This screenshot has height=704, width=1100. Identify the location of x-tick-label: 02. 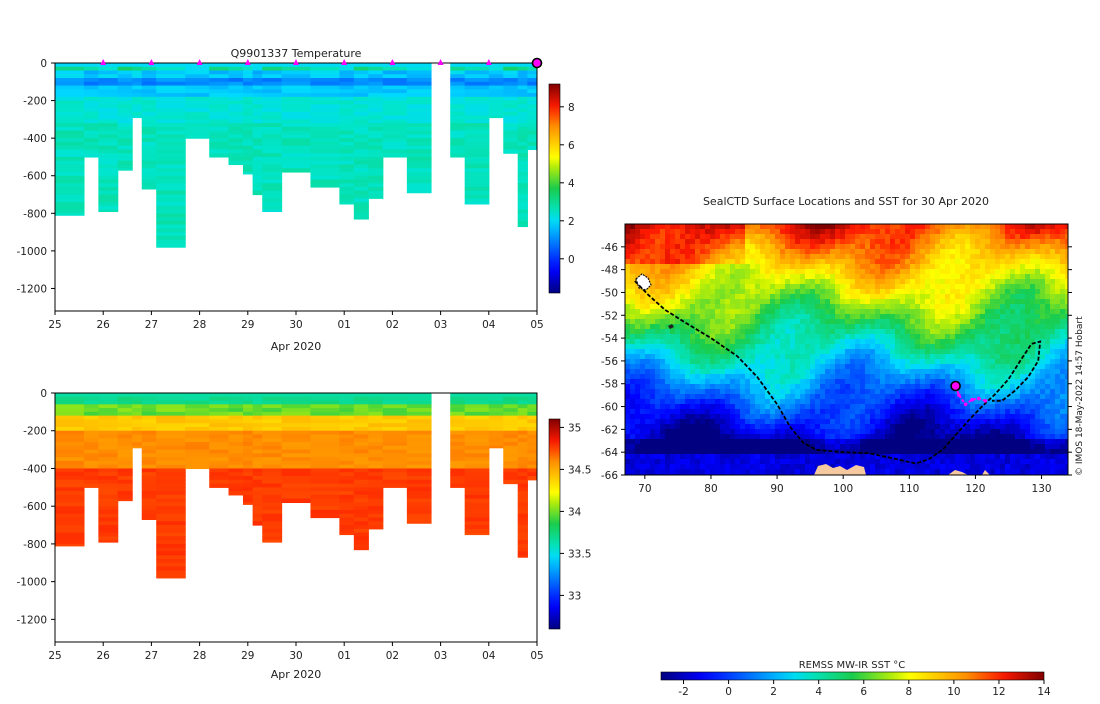
(392, 325).